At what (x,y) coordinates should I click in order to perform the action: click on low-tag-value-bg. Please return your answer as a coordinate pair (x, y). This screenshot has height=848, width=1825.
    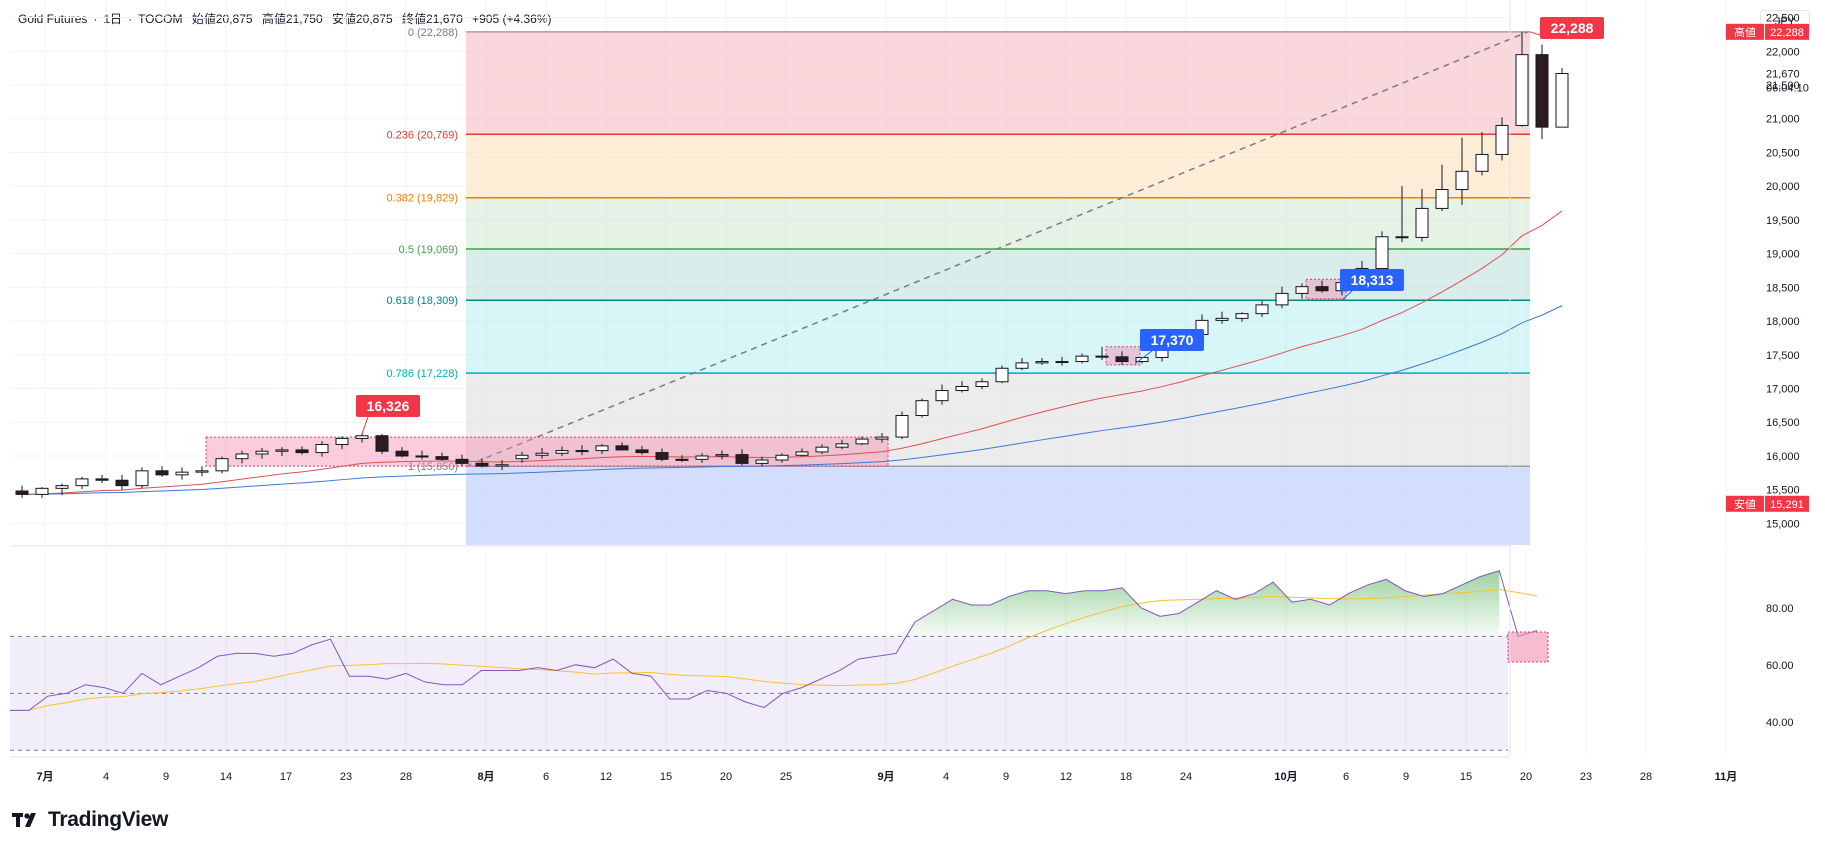
    Looking at the image, I should click on (1787, 503).